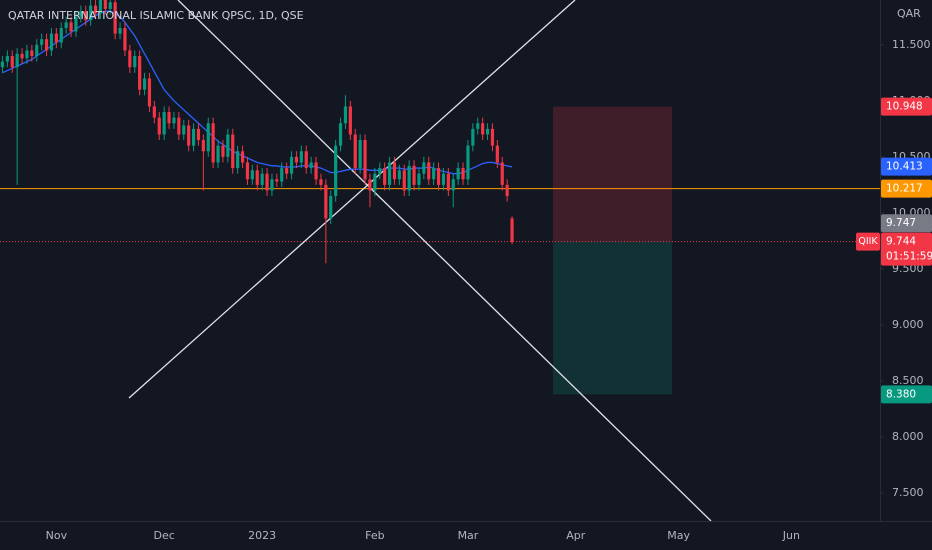  What do you see at coordinates (911, 44) in the screenshot?
I see `y-tick-label: 11.500` at bounding box center [911, 44].